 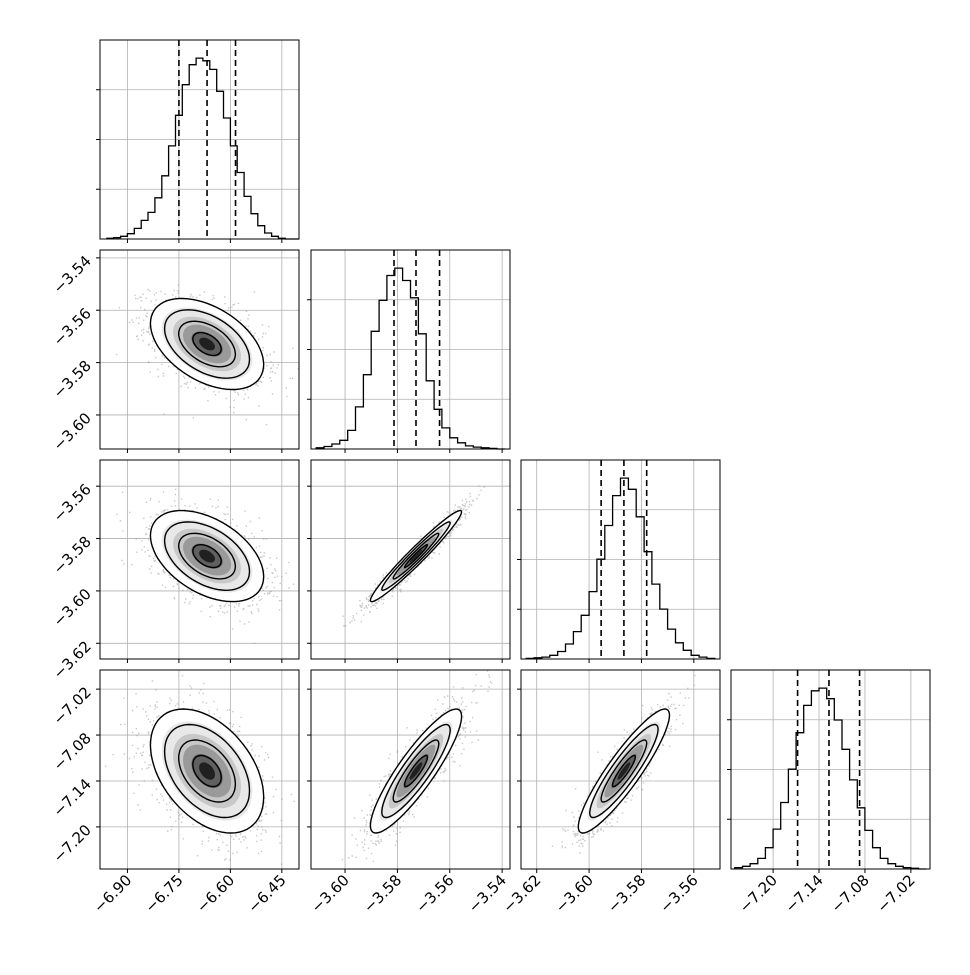 I want to click on scatter-panel-p3-p4, so click(x=619, y=771).